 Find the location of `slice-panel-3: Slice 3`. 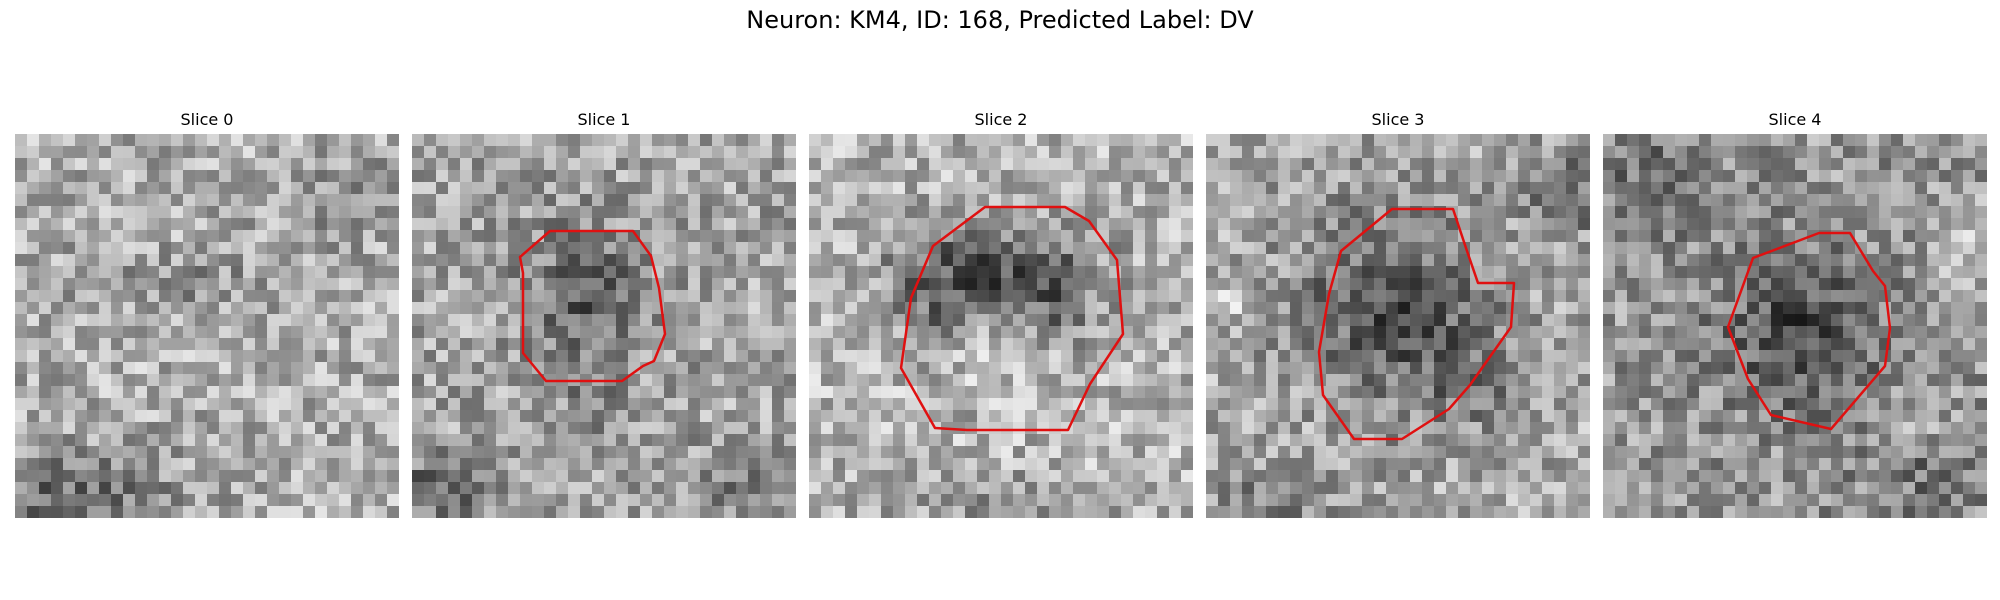

slice-panel-3: Slice 3 is located at coordinates (1398, 120).